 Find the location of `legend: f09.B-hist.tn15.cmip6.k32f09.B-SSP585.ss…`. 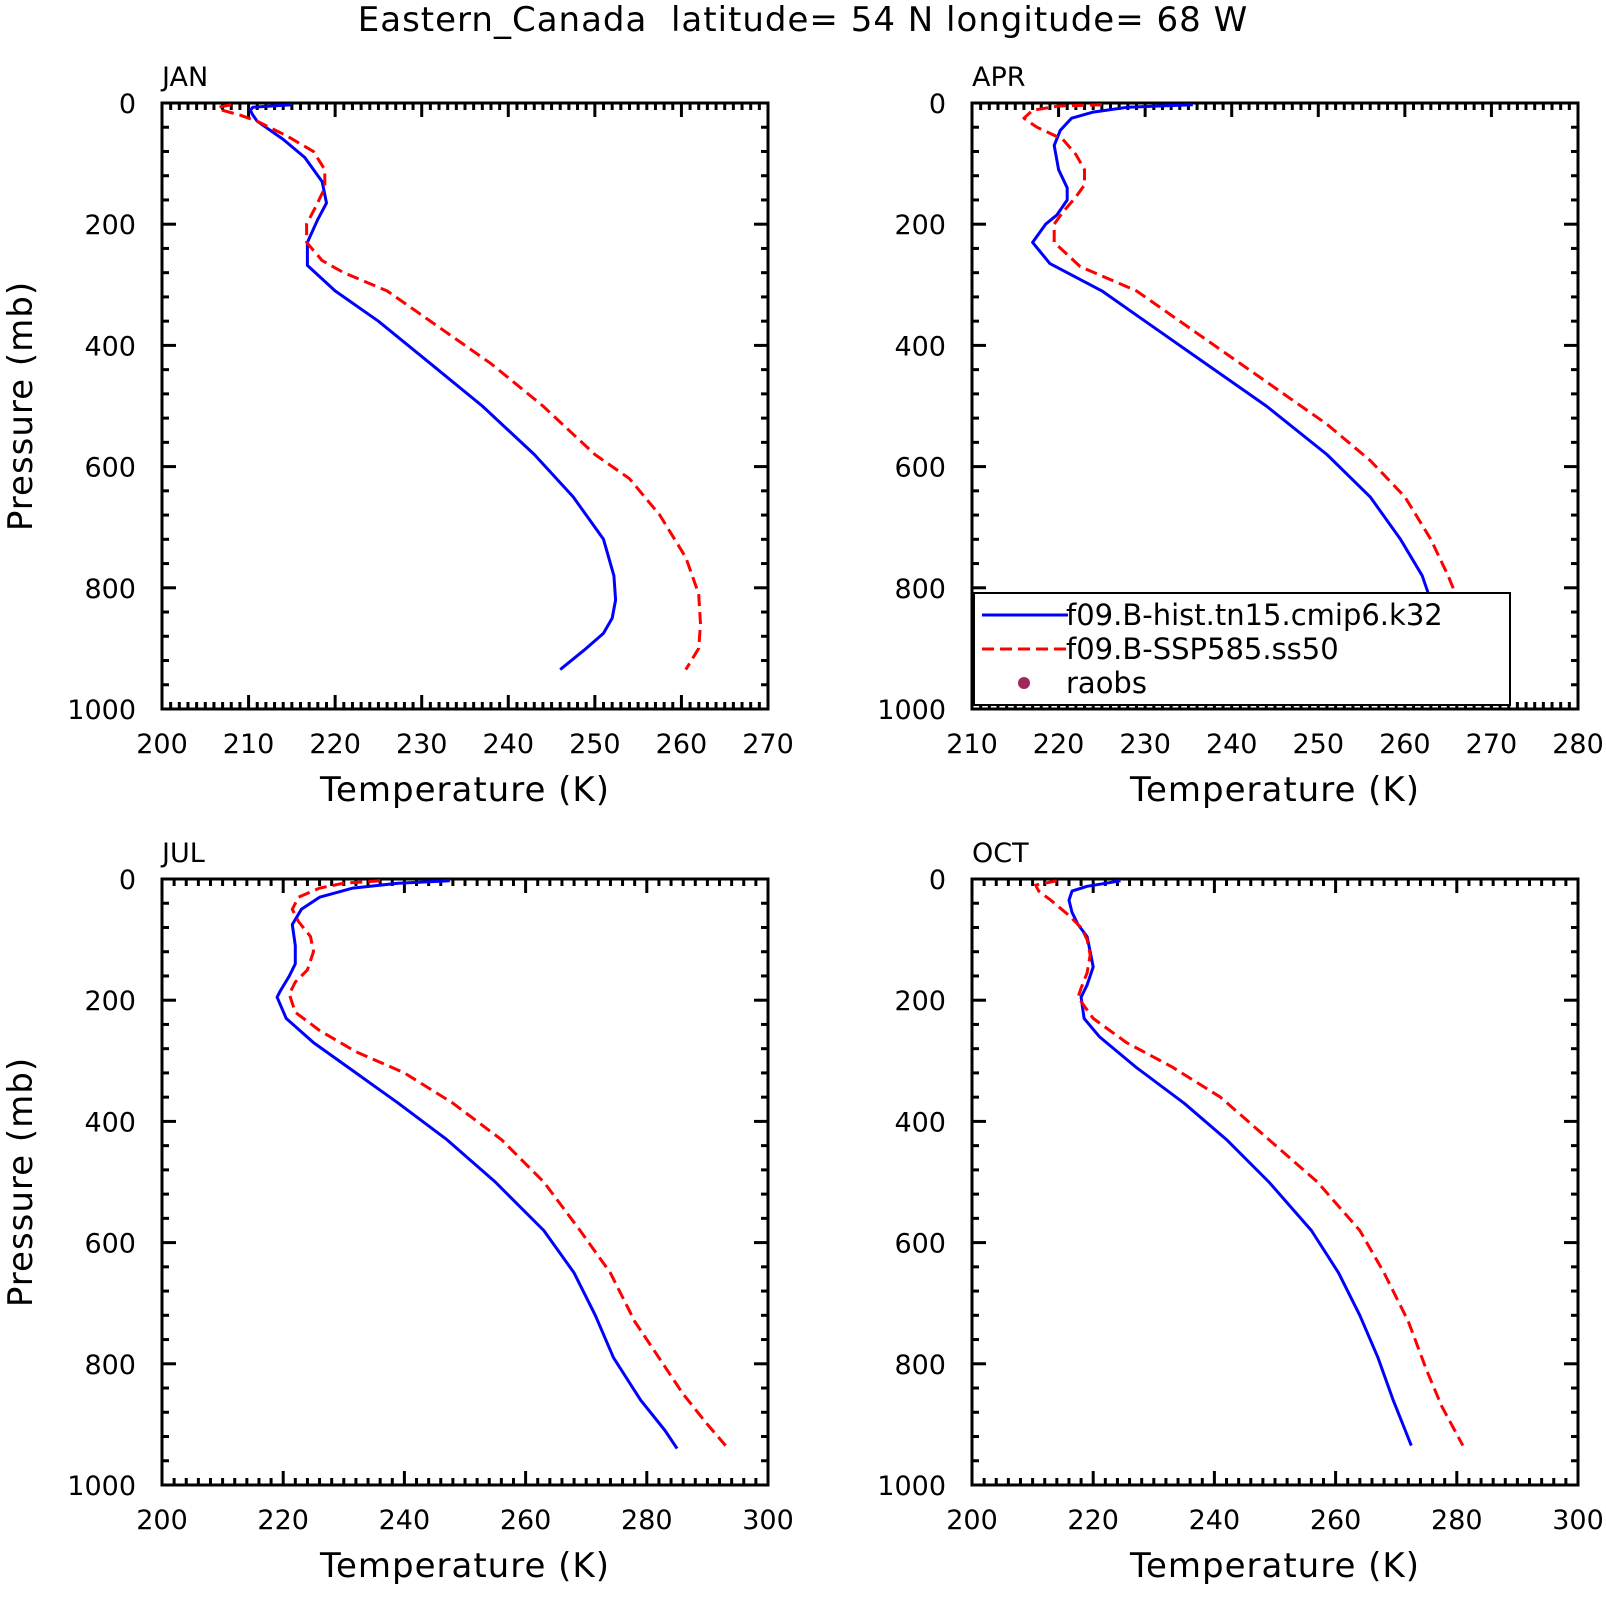

legend: f09.B-hist.tn15.cmip6.k32f09.B-SSP585.ss… is located at coordinates (1242, 649).